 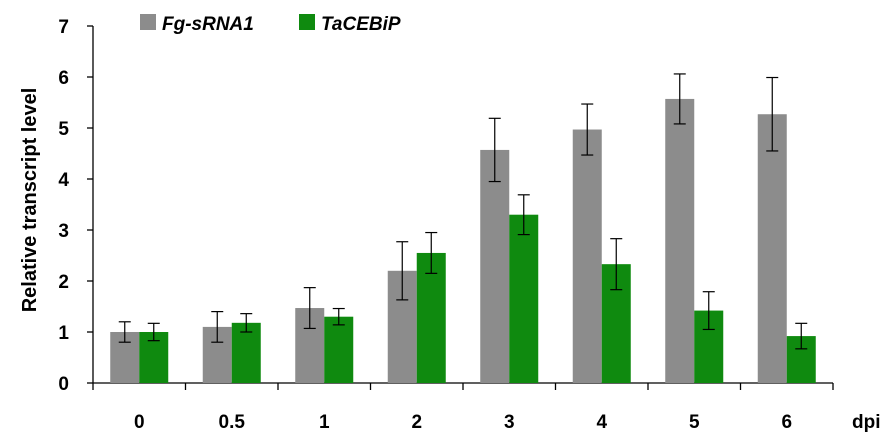 What do you see at coordinates (232, 422) in the screenshot?
I see `x-tick-label: 0.5` at bounding box center [232, 422].